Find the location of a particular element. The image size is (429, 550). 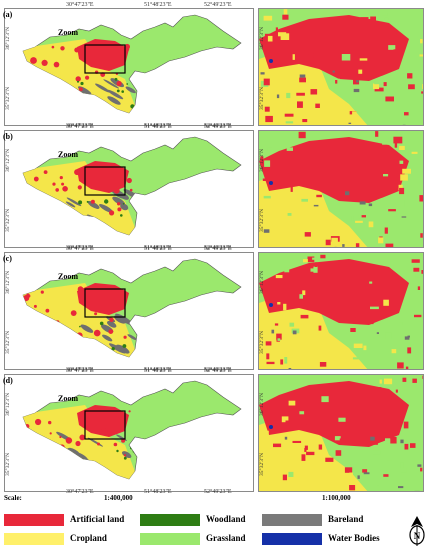

panel-letter: (c) is located at coordinates (7, 258).